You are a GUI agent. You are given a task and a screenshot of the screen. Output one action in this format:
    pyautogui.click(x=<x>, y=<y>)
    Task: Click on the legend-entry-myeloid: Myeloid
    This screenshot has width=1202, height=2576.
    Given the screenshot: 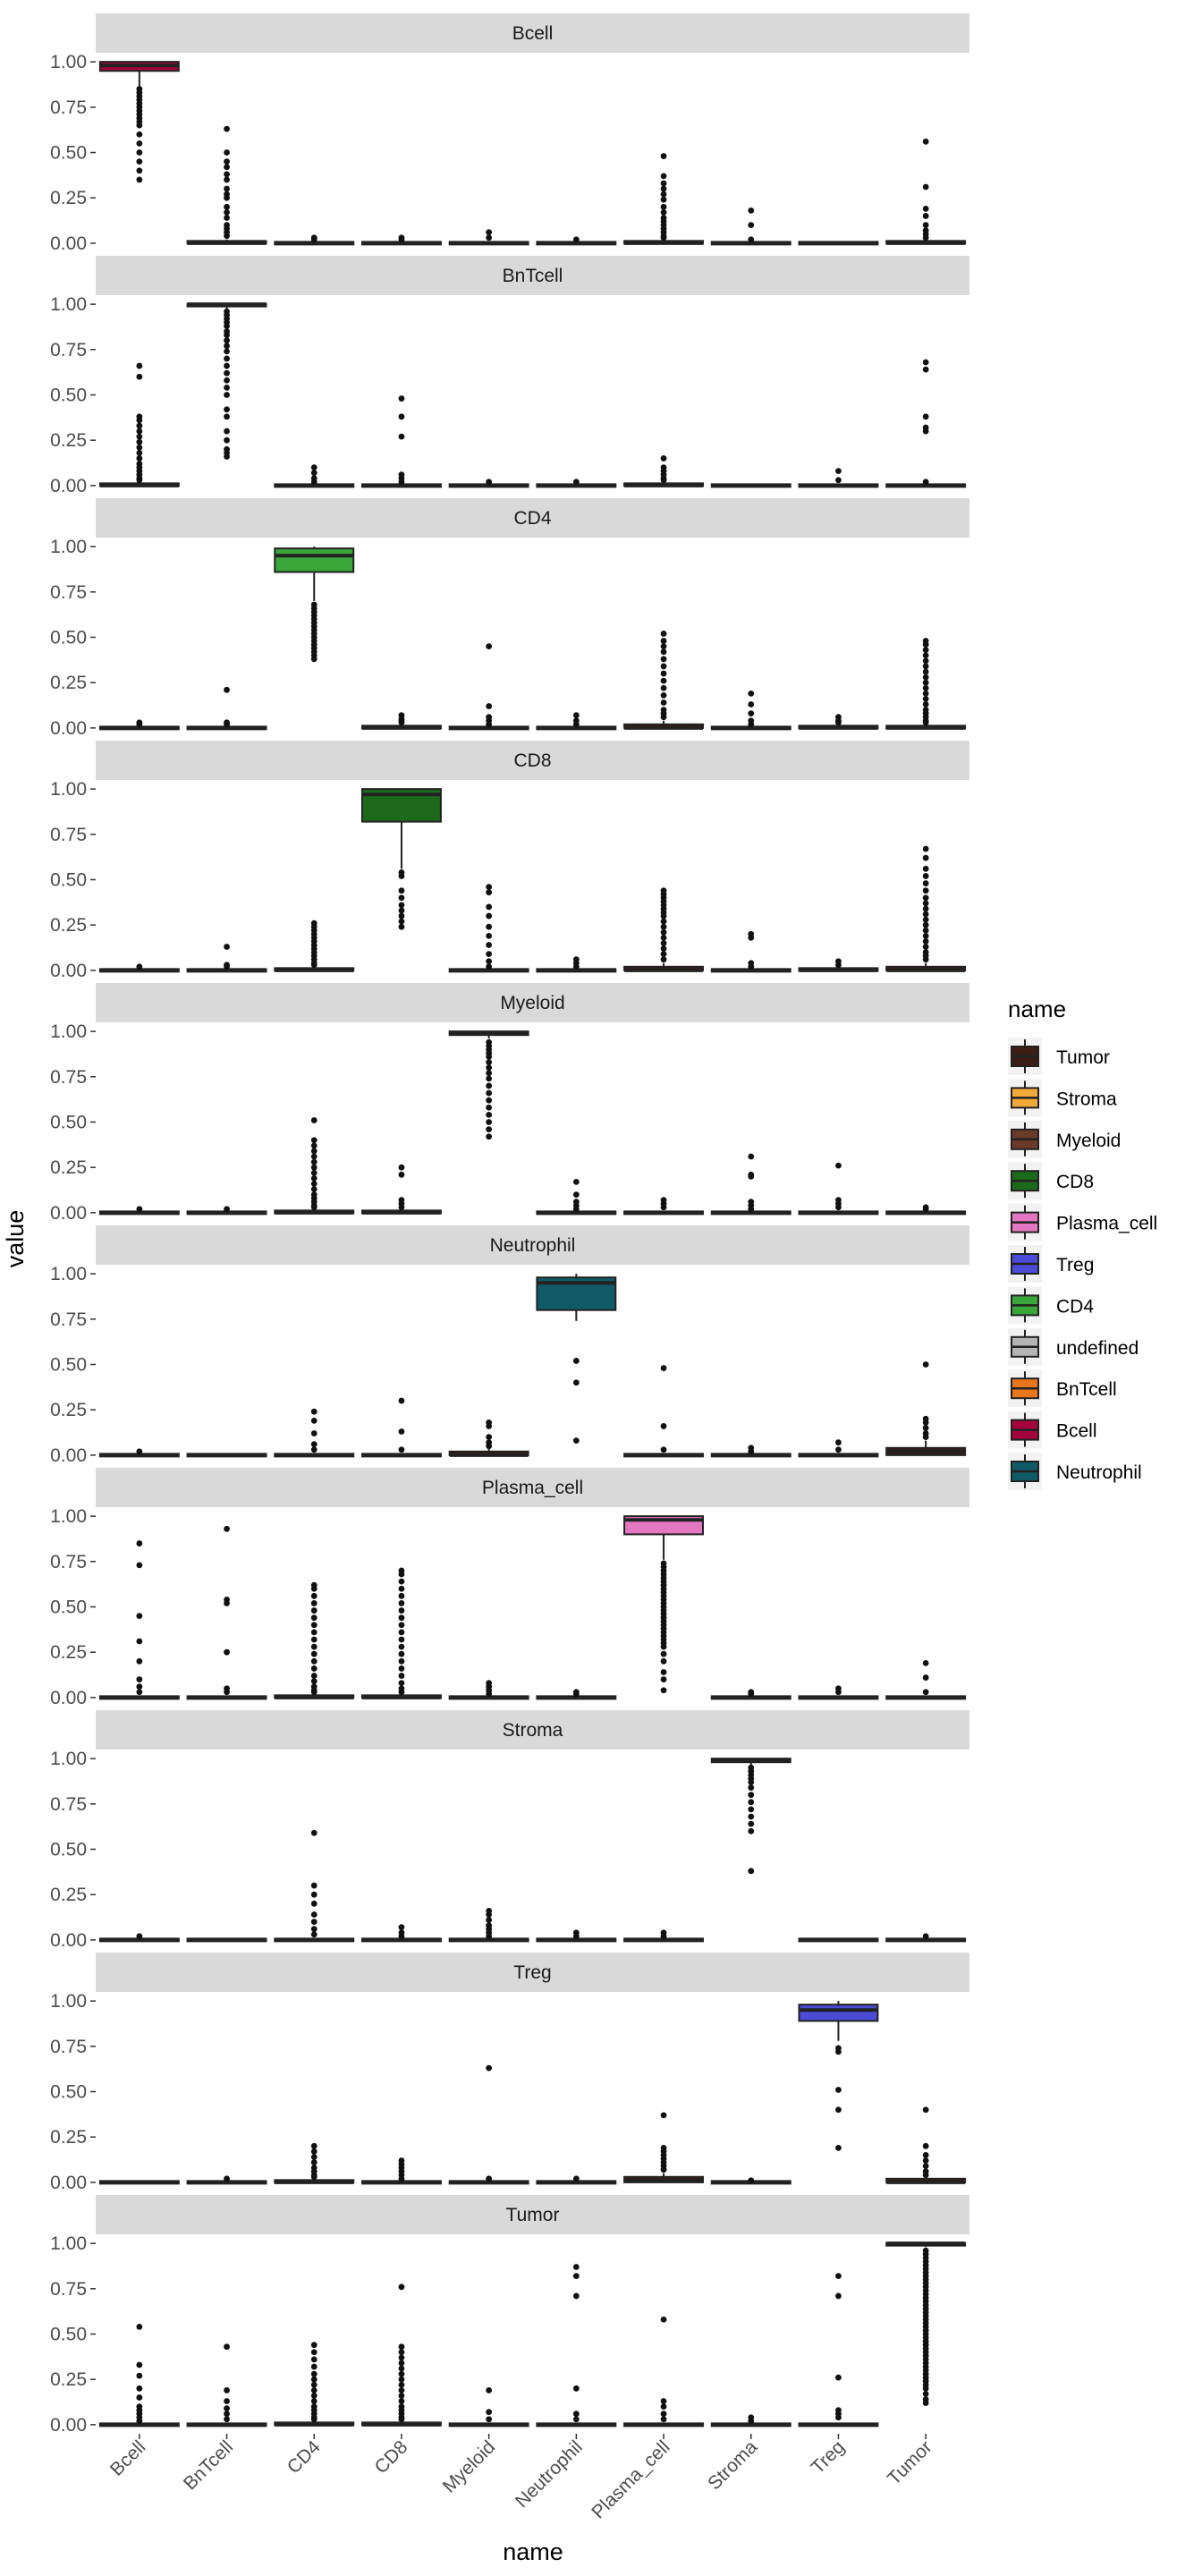 What is the action you would take?
    pyautogui.click(x=1064, y=1139)
    